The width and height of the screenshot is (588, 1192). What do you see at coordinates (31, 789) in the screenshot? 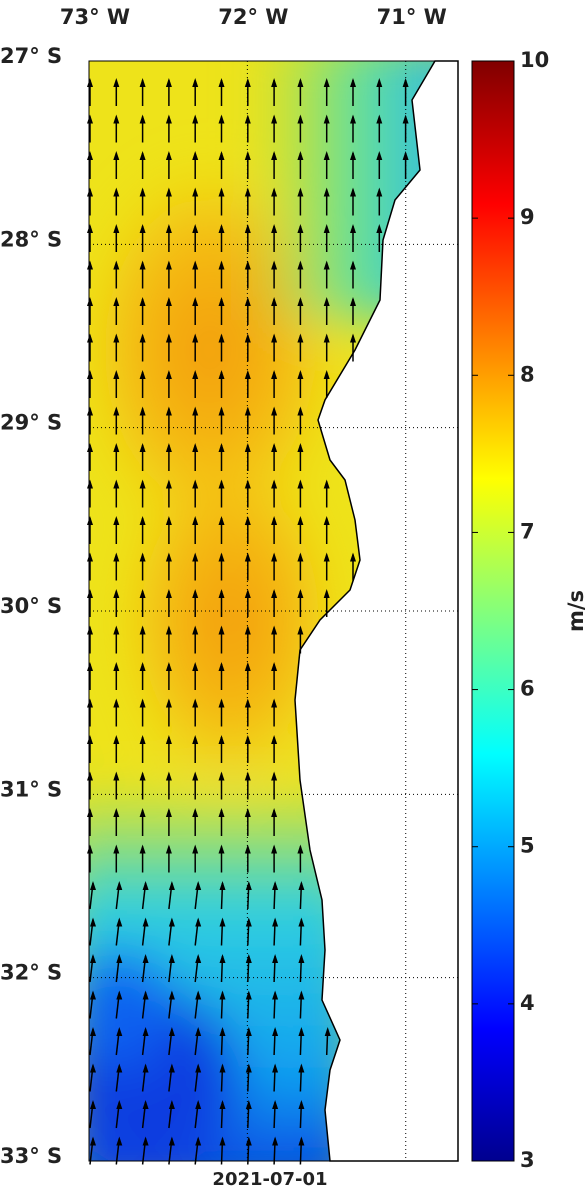
I see `y-tick-label: 31° S` at bounding box center [31, 789].